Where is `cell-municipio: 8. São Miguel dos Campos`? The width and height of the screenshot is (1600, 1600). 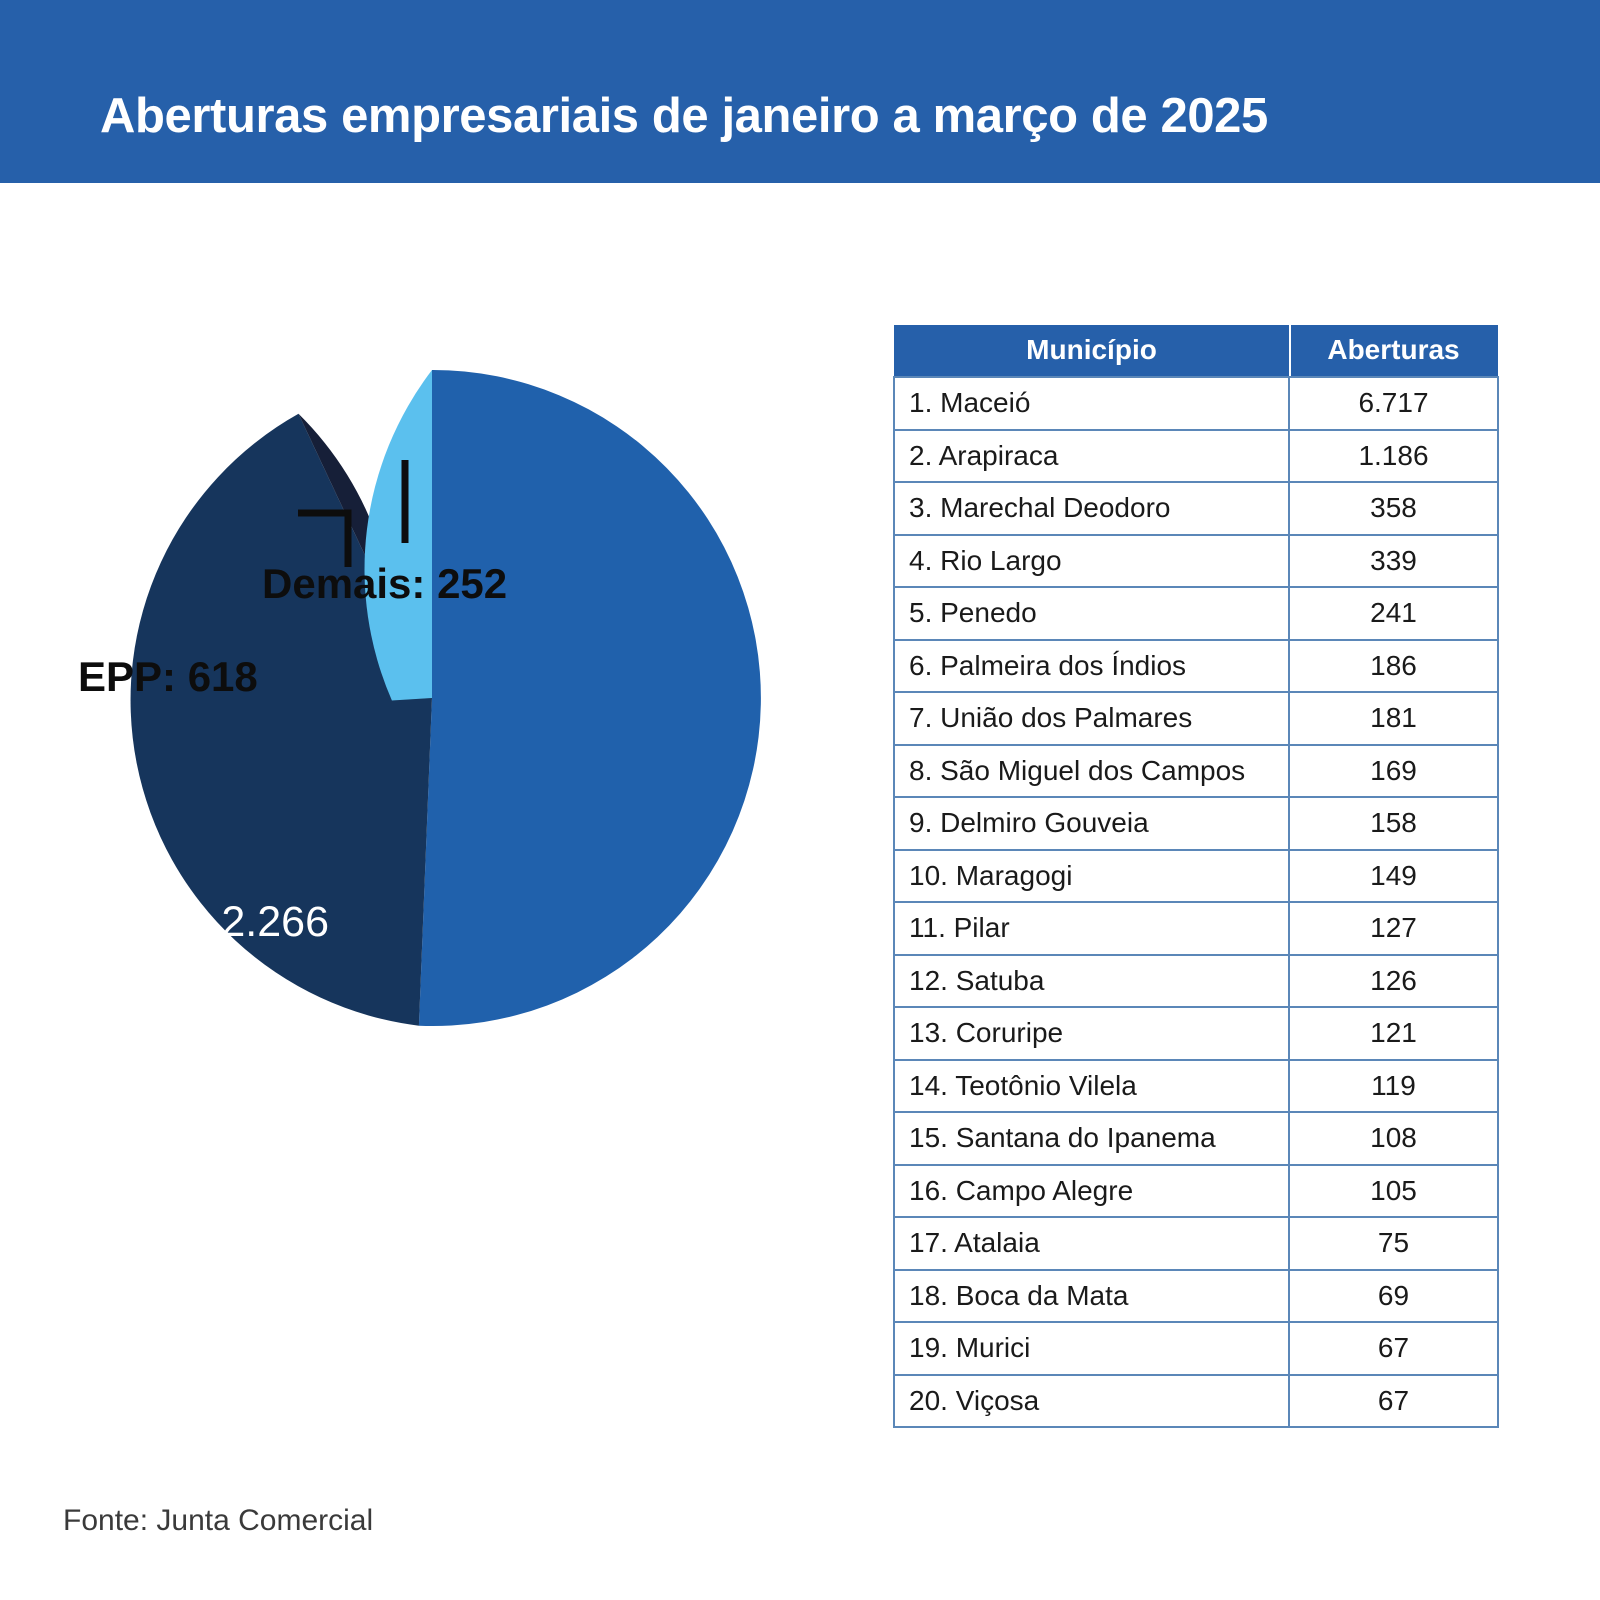 cell-municipio: 8. São Miguel dos Campos is located at coordinates (1091, 770).